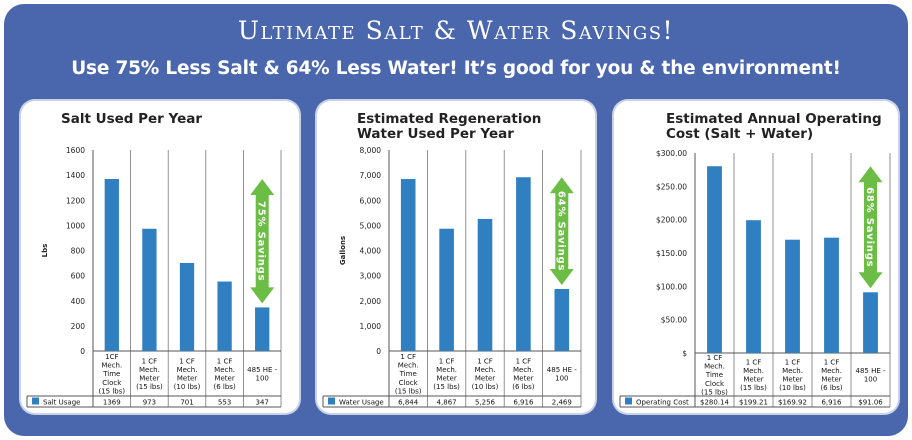 This screenshot has width=912, height=440. I want to click on savings-label: 68% Savings, so click(869, 227).